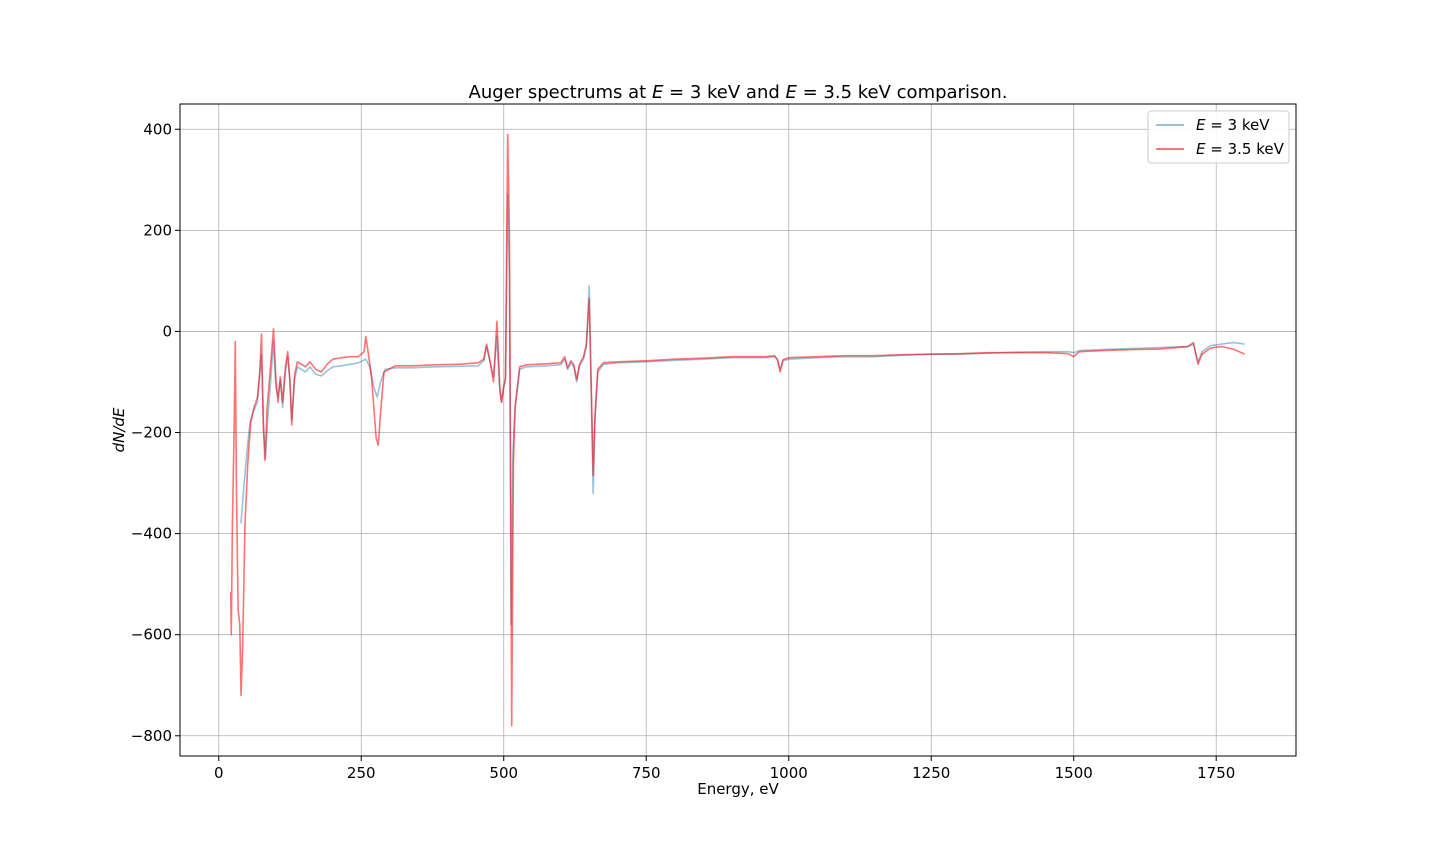 The height and width of the screenshot is (864, 1440). What do you see at coordinates (219, 773) in the screenshot?
I see `x-tick-label: 0` at bounding box center [219, 773].